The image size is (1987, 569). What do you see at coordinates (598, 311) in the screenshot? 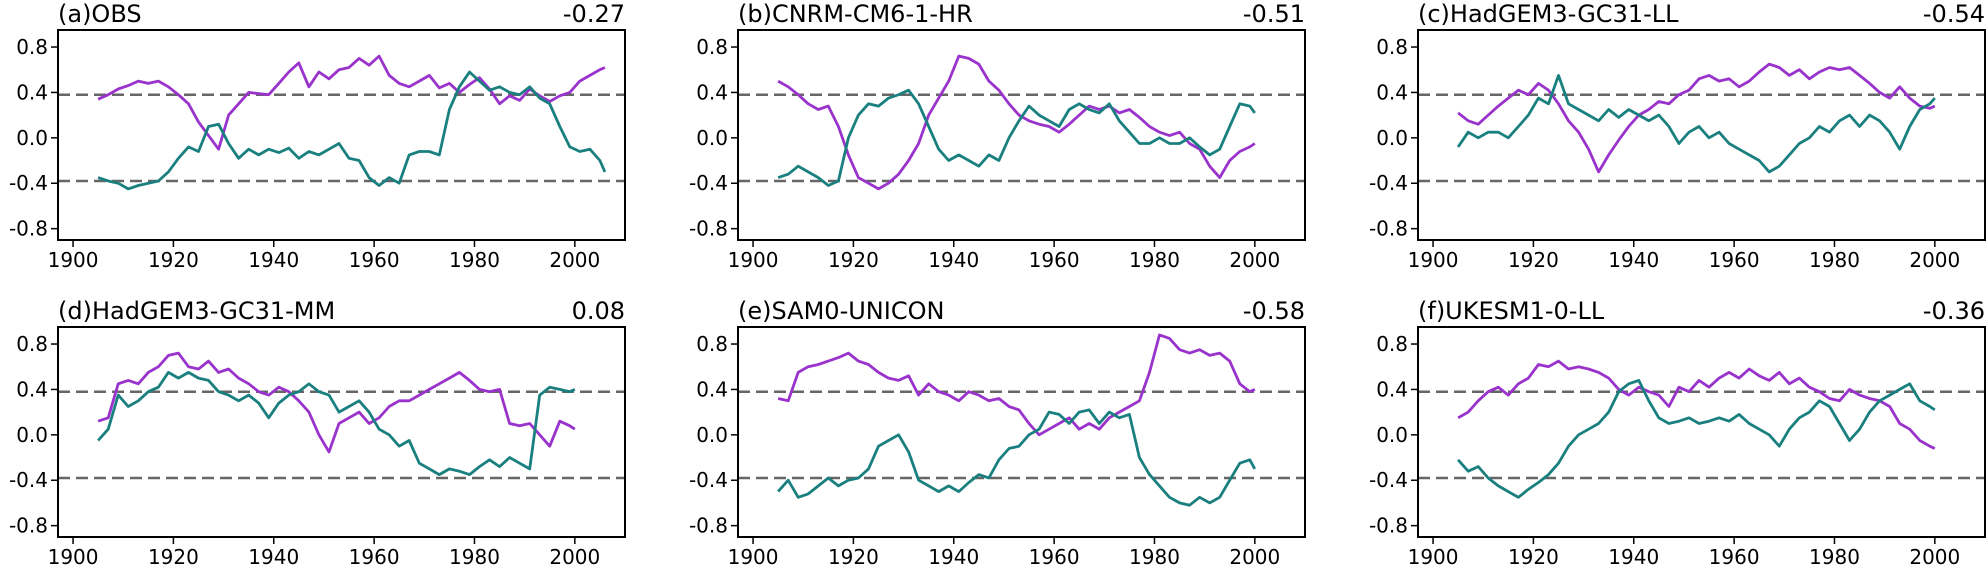
I see `correlation-label: 0.08` at bounding box center [598, 311].